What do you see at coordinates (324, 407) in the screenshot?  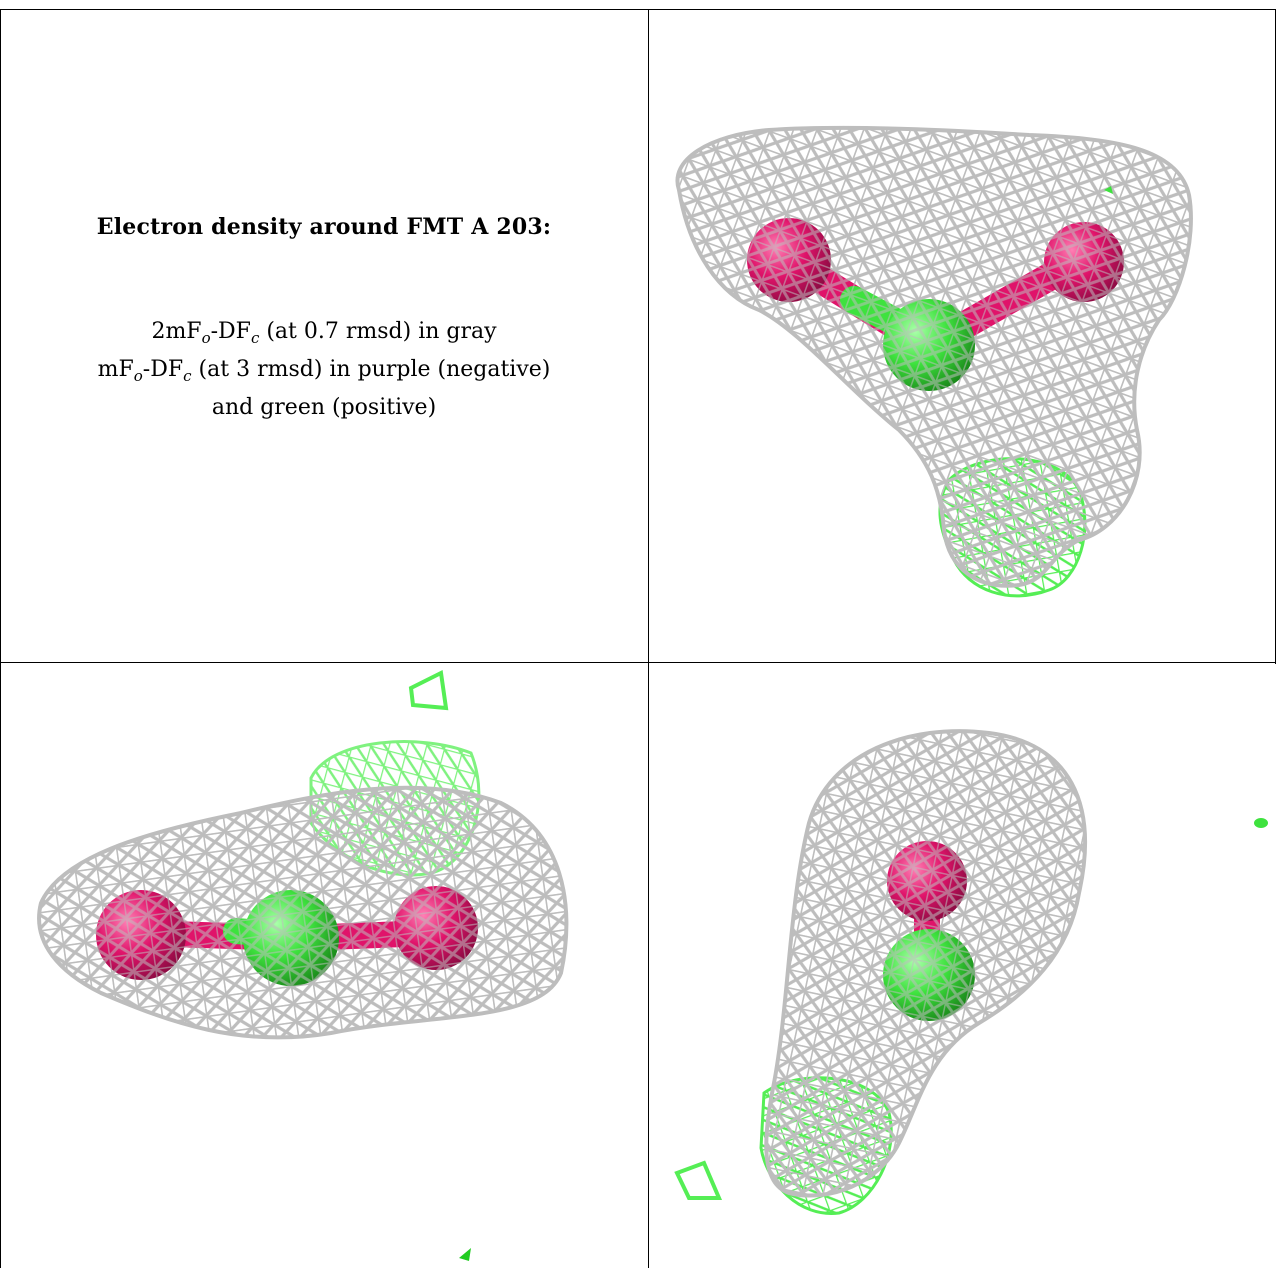 I see `caption-line-3: and green (positive)` at bounding box center [324, 407].